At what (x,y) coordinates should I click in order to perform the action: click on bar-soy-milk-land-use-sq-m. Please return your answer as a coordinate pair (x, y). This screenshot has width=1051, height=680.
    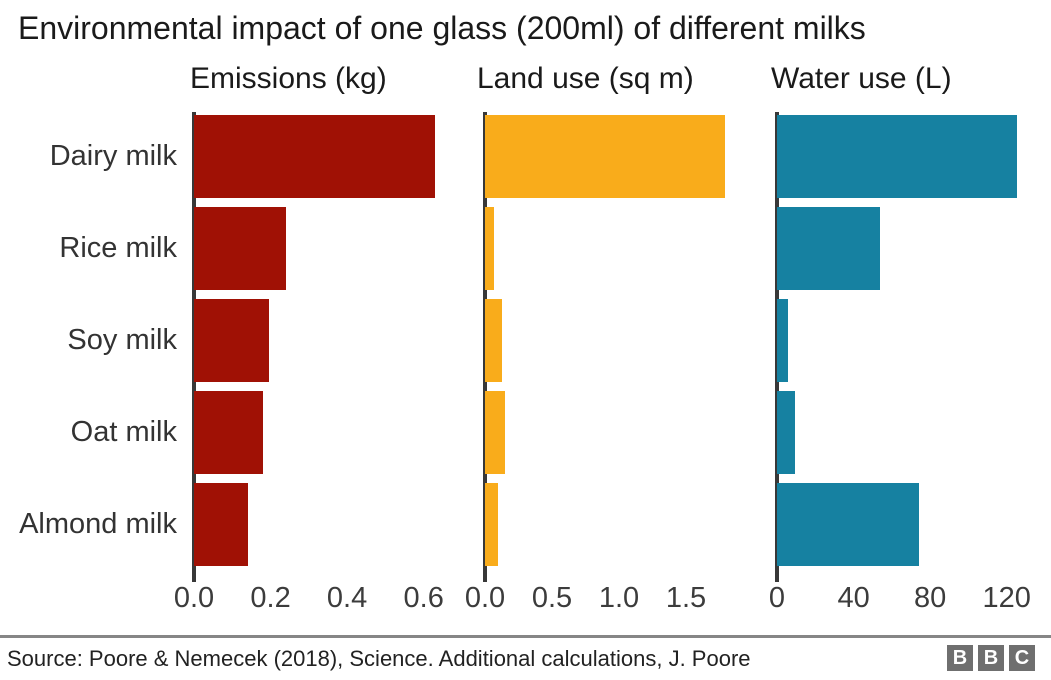
    Looking at the image, I should click on (494, 340).